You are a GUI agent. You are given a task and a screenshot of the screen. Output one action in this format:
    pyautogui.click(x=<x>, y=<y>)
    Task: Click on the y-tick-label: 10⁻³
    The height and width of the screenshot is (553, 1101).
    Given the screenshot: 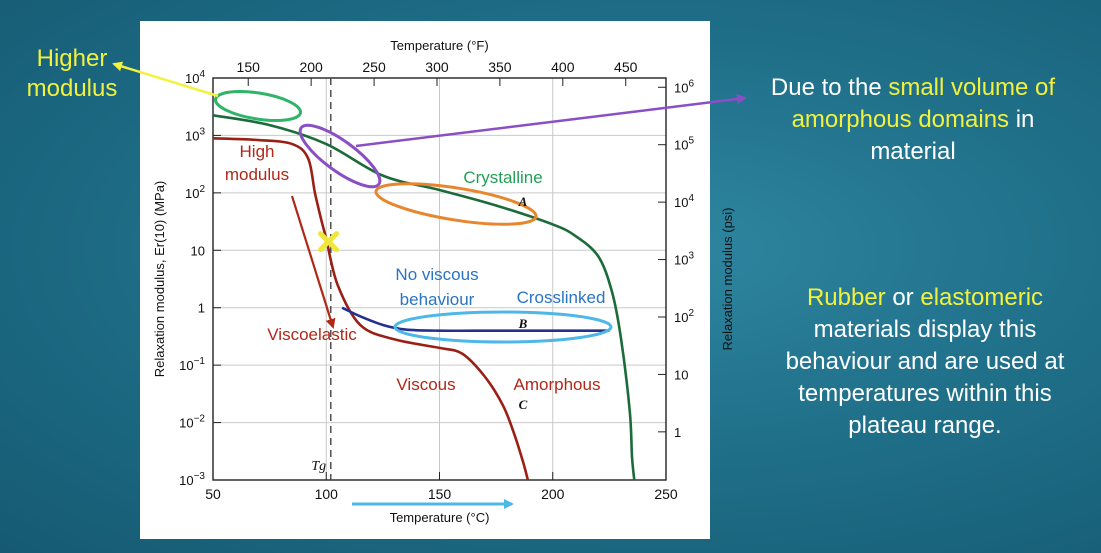 What is the action you would take?
    pyautogui.click(x=192, y=479)
    